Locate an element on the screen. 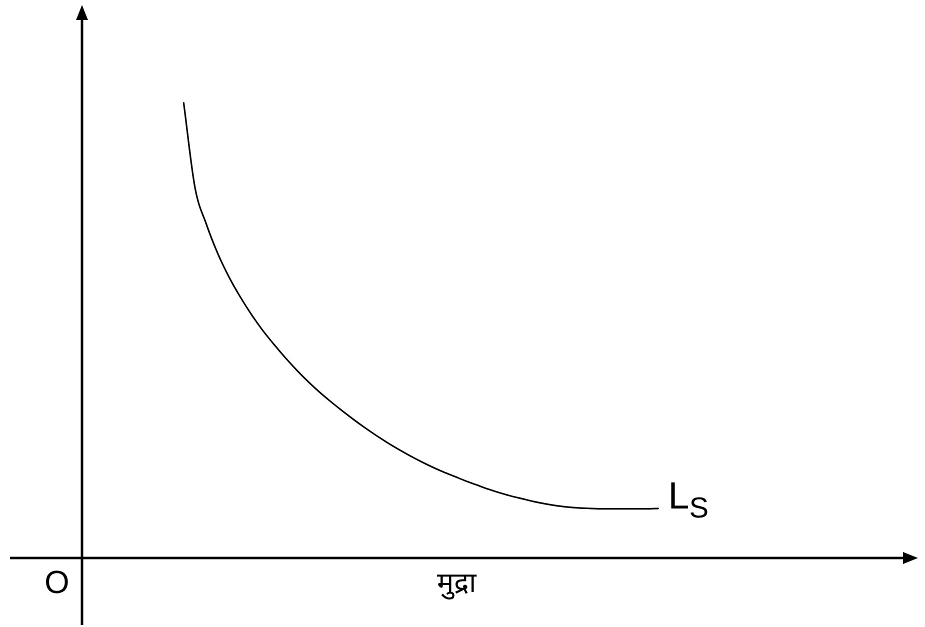 This screenshot has height=627, width=925. series-label: L$_{S}$ is located at coordinates (688, 499).